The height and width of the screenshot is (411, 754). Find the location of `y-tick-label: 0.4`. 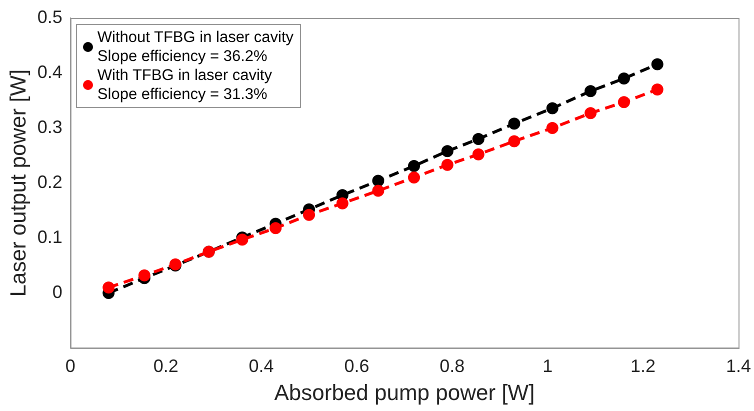

y-tick-label: 0.4 is located at coordinates (49, 72).